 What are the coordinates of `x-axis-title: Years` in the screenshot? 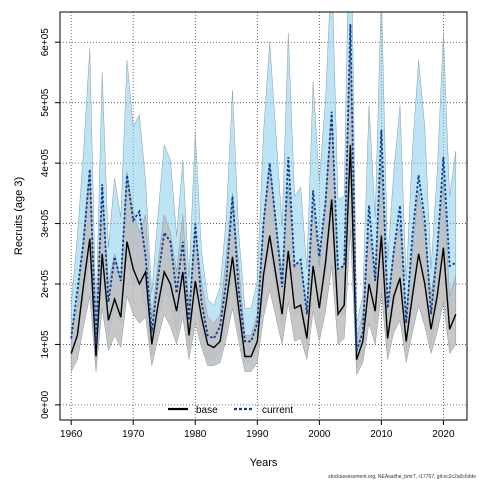 It's located at (264, 463).